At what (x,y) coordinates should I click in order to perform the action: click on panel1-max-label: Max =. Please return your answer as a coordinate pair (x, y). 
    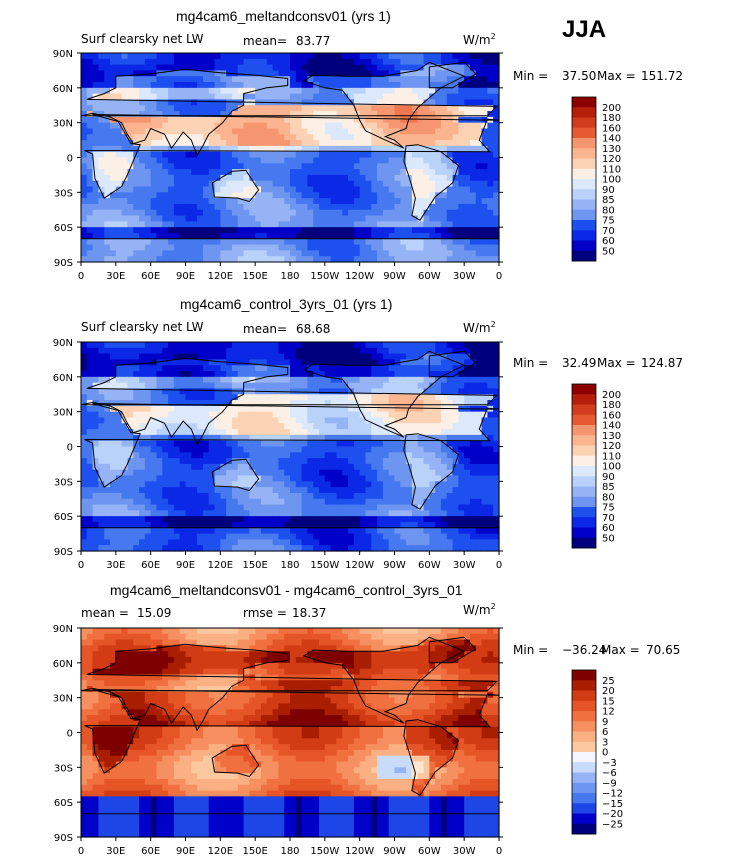
    Looking at the image, I should click on (616, 76).